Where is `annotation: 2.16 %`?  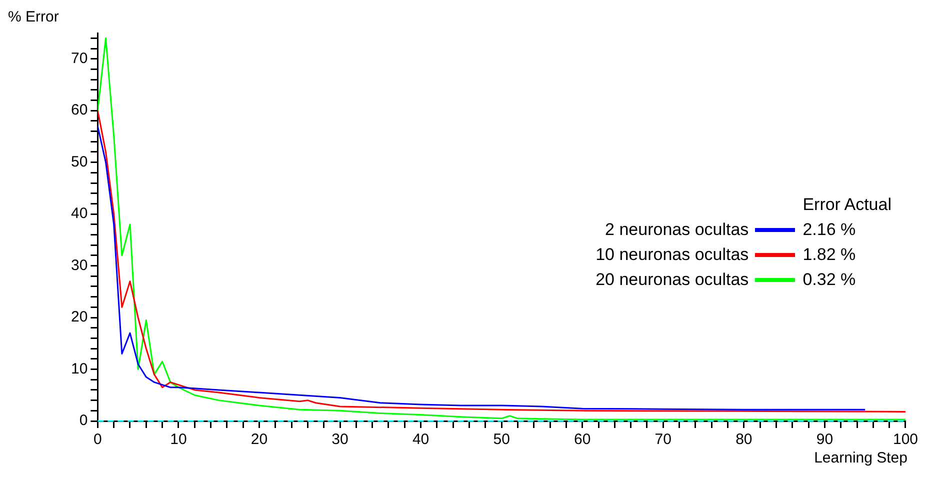 annotation: 2.16 % is located at coordinates (829, 229).